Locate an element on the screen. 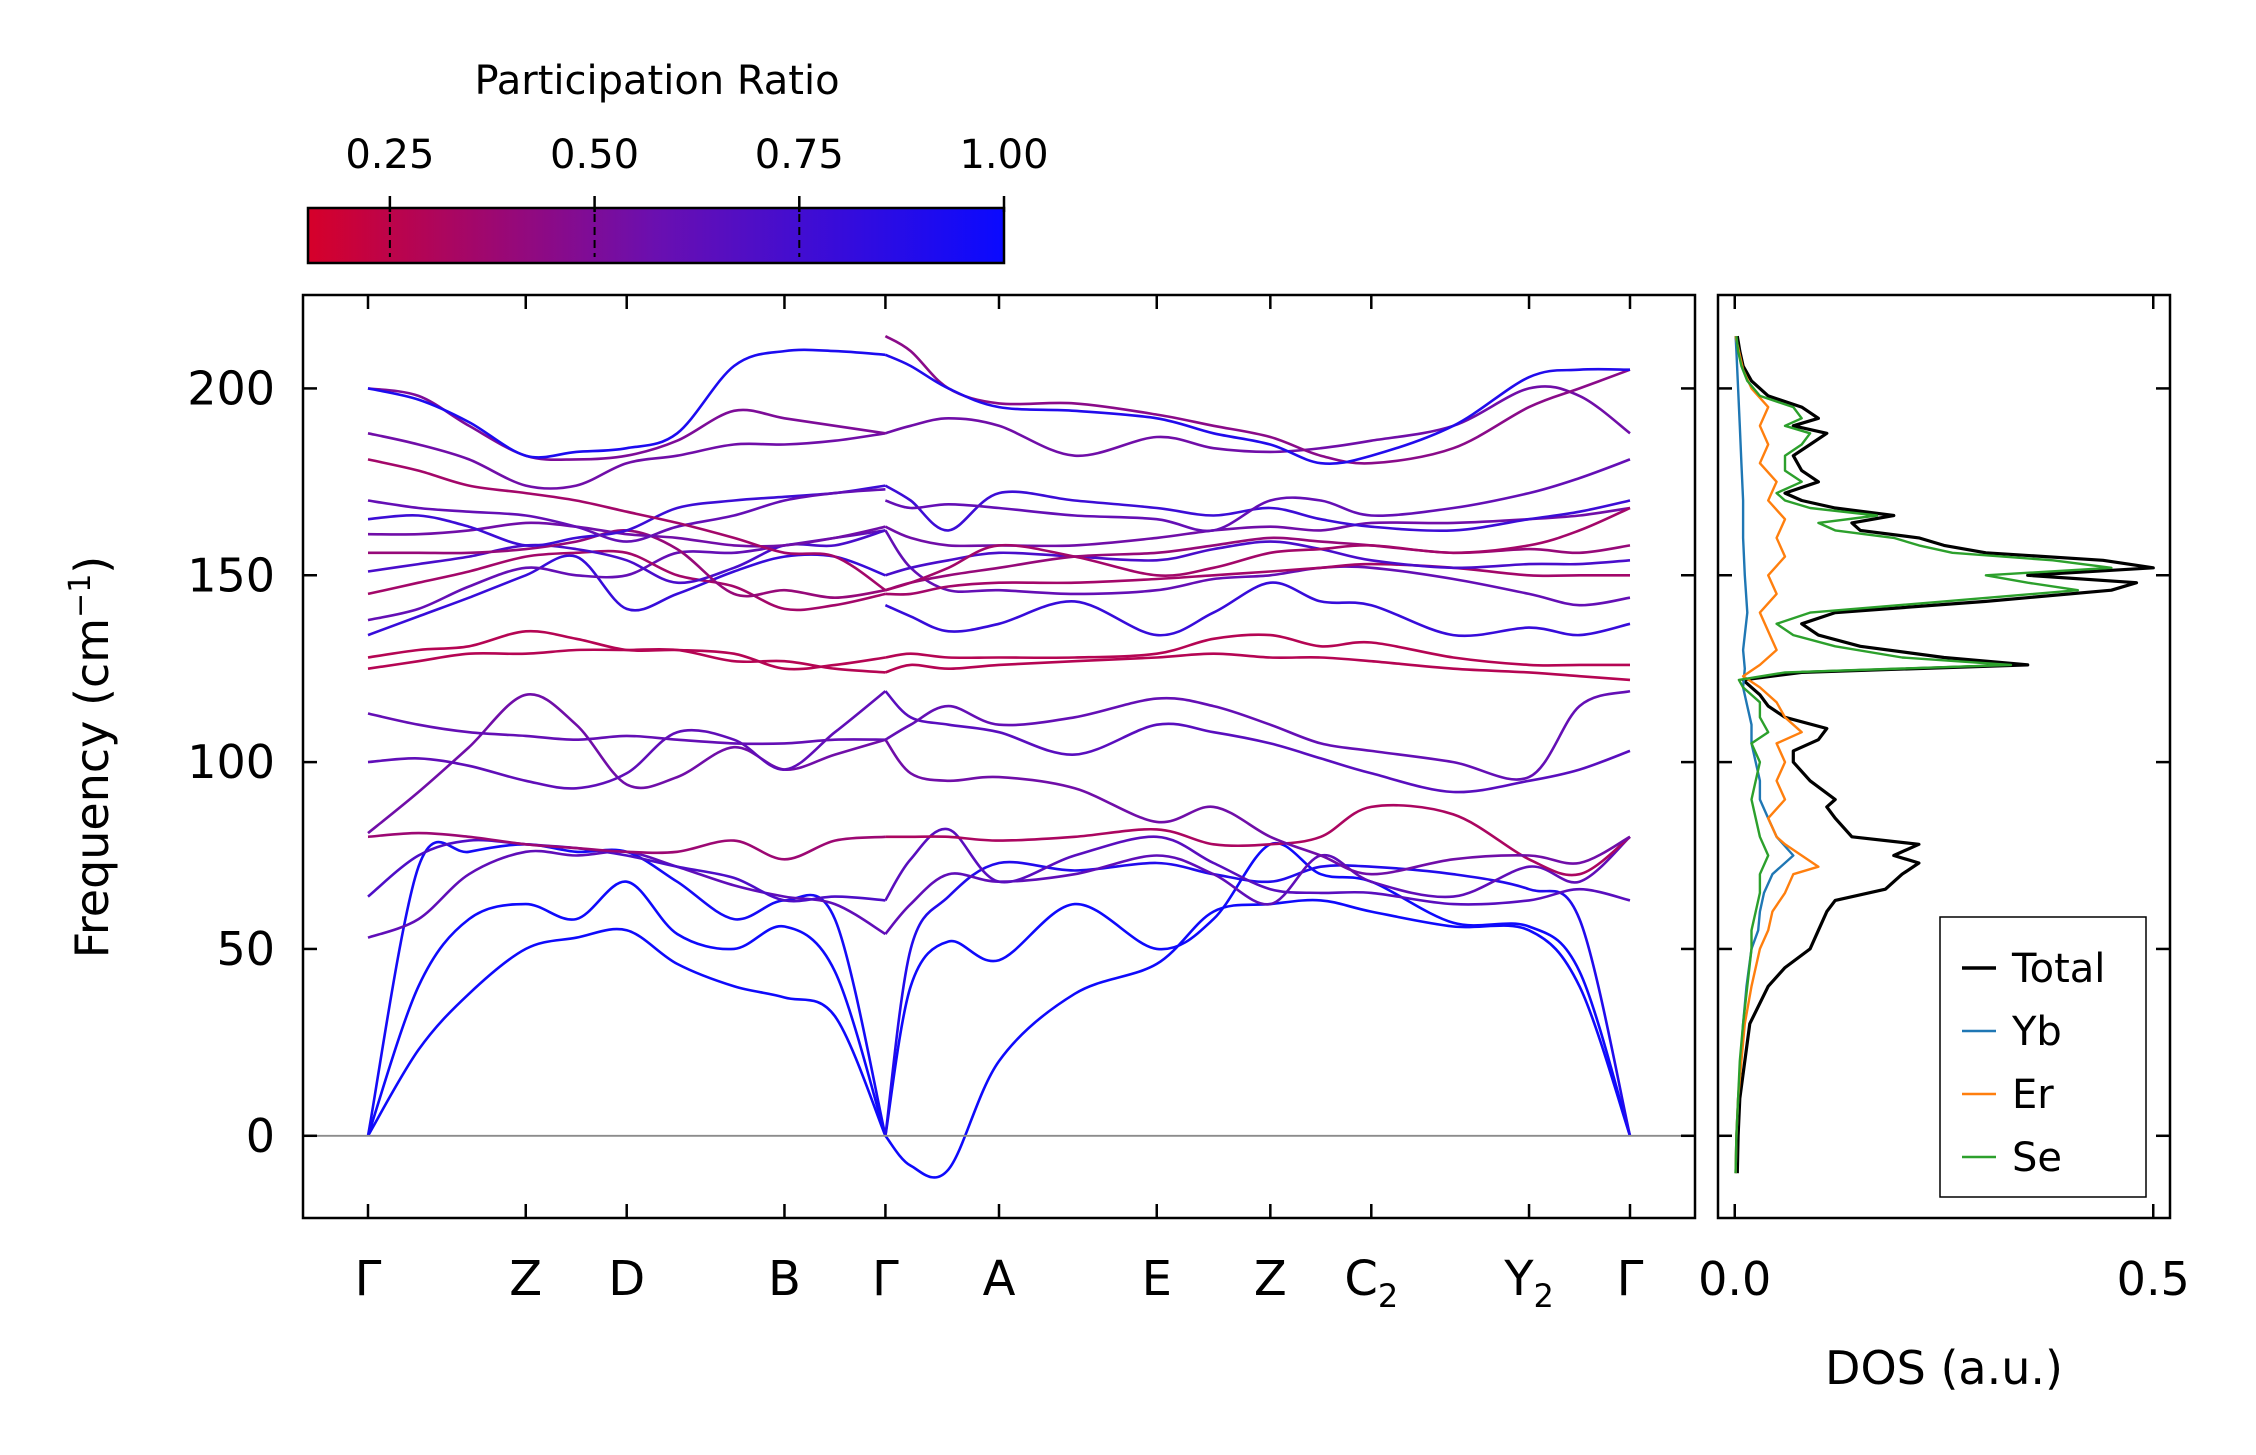 Image resolution: width=2256 pixels, height=1455 pixels. legend-items: Total Yb Er Se is located at coordinates (2033, 1063).